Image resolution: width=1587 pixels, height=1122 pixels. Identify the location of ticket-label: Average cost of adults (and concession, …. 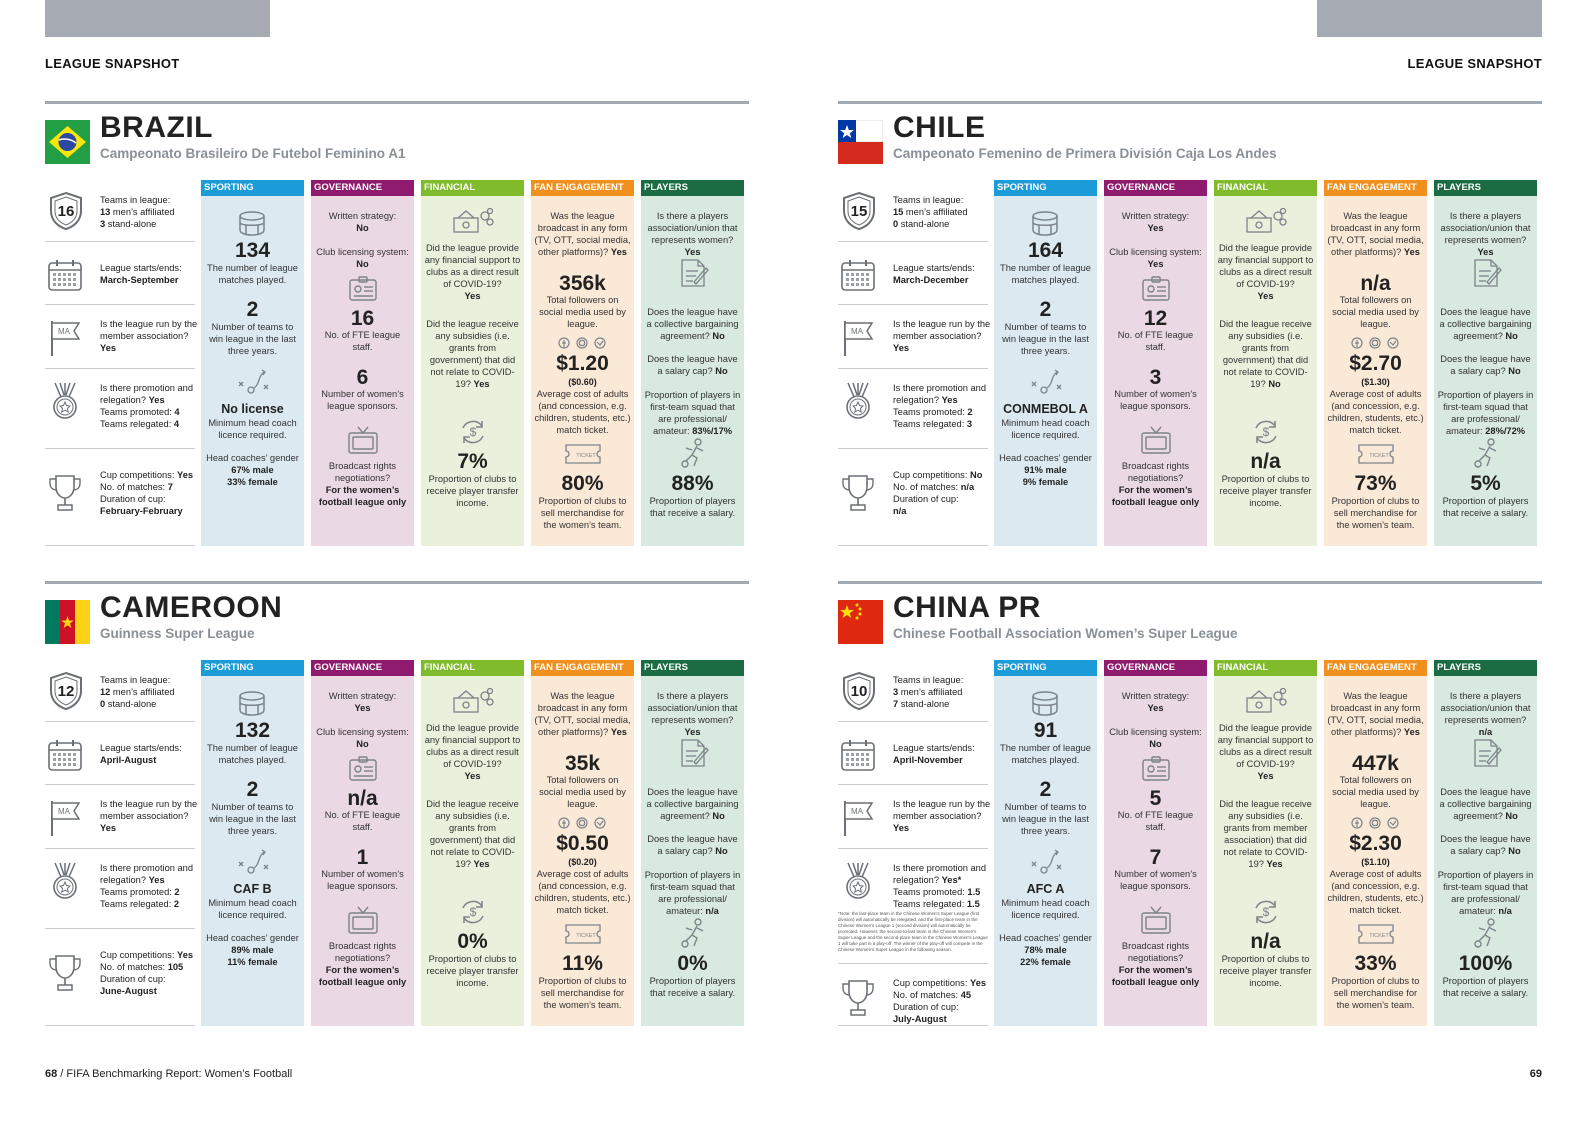
(582, 412).